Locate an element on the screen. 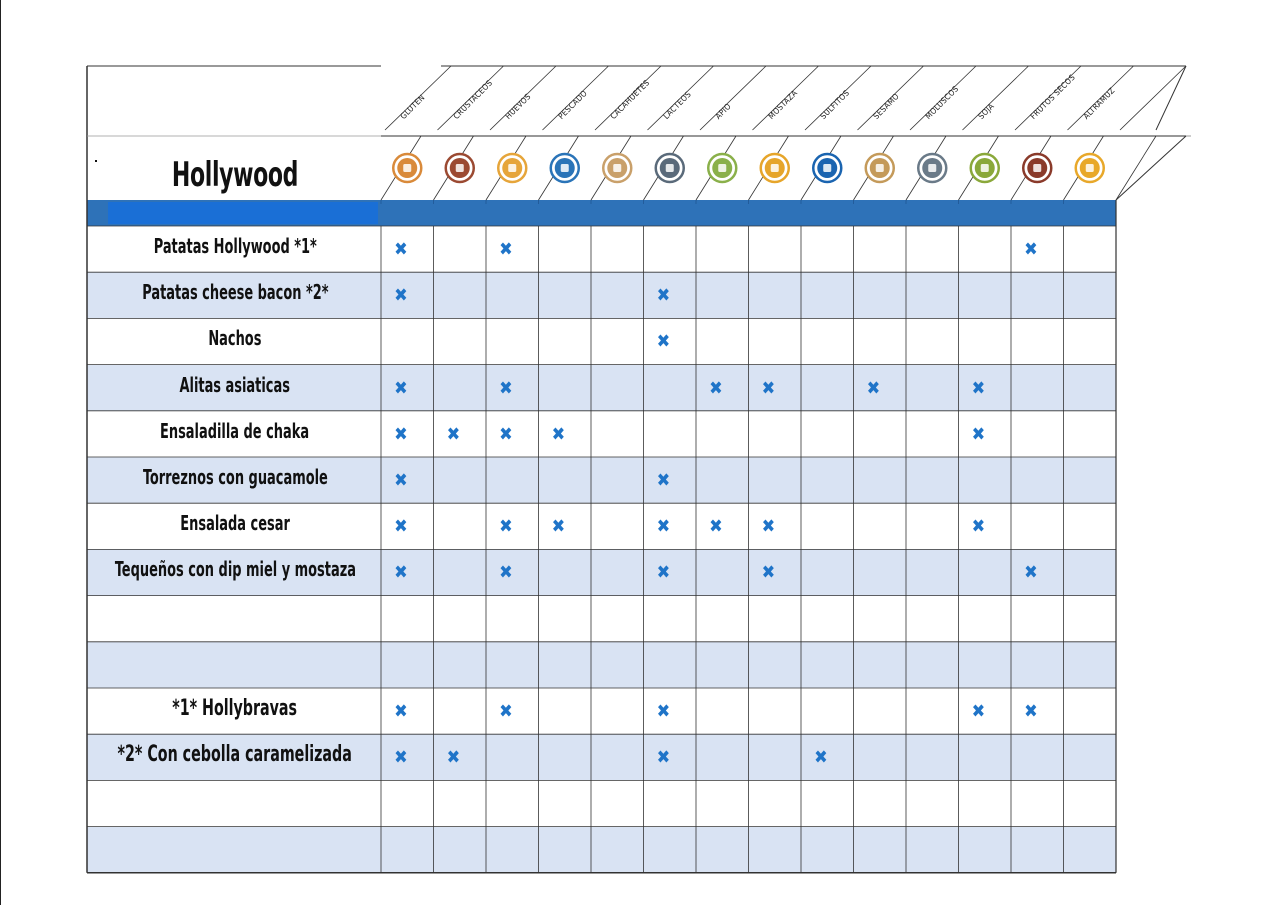 The height and width of the screenshot is (905, 1280). dish-name-text: Torreznos con guacamole is located at coordinates (235, 477).